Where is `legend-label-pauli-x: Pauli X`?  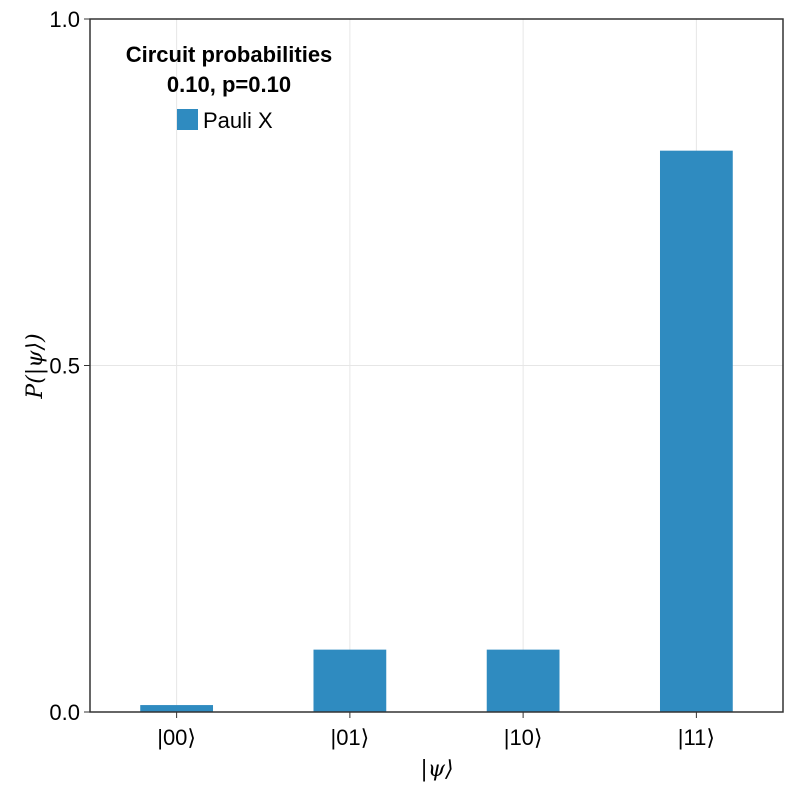 legend-label-pauli-x: Pauli X is located at coordinates (238, 120).